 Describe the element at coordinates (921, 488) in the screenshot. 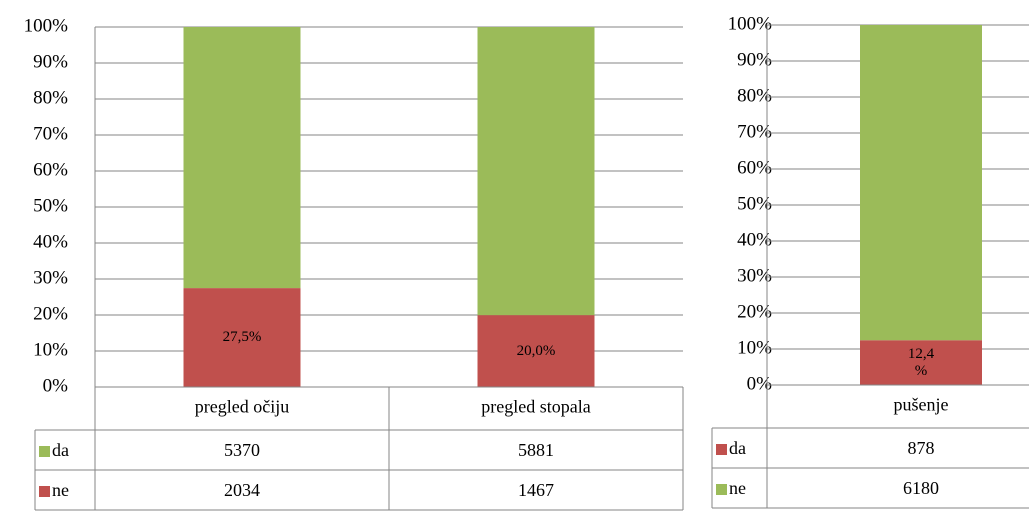

I see `table-value: 6180` at that location.